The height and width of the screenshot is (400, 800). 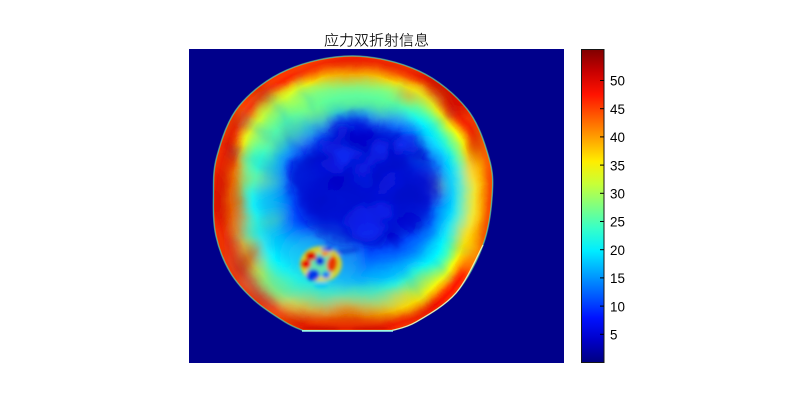 What do you see at coordinates (617, 250) in the screenshot?
I see `svg-text: 20` at bounding box center [617, 250].